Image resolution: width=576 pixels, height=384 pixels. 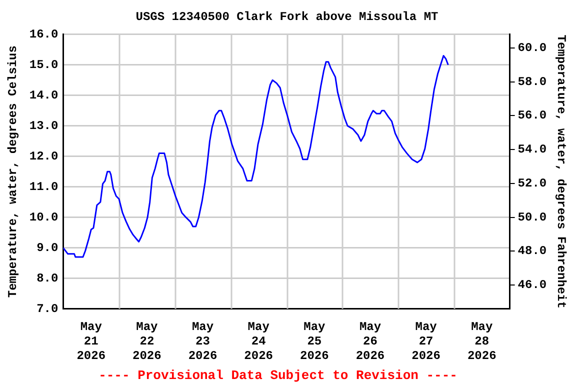 I want to click on y-tick-label: 15.0, so click(x=43, y=65).